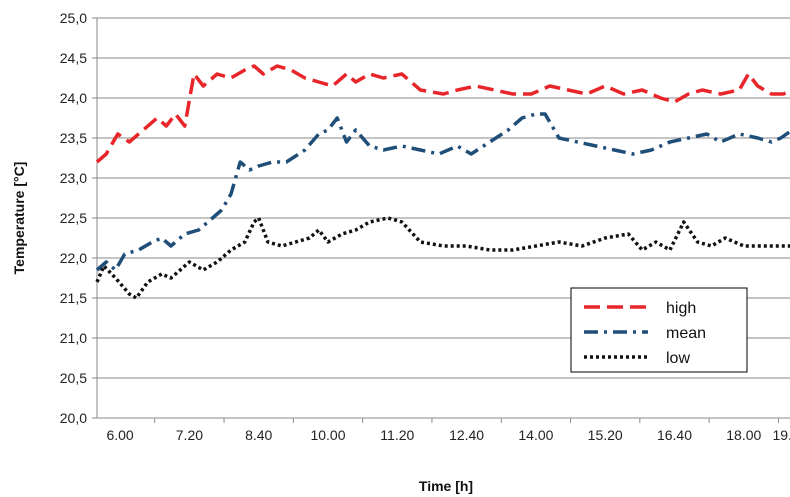 This screenshot has width=790, height=497. Describe the element at coordinates (743, 435) in the screenshot. I see `x-tick-label: 18.00` at that location.